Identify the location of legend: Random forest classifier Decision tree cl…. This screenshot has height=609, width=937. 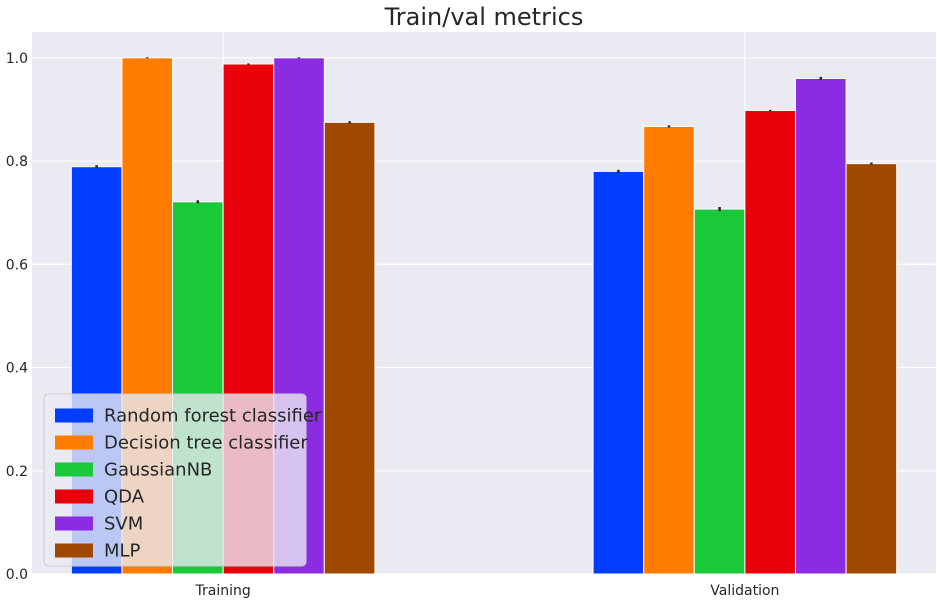
(182, 480).